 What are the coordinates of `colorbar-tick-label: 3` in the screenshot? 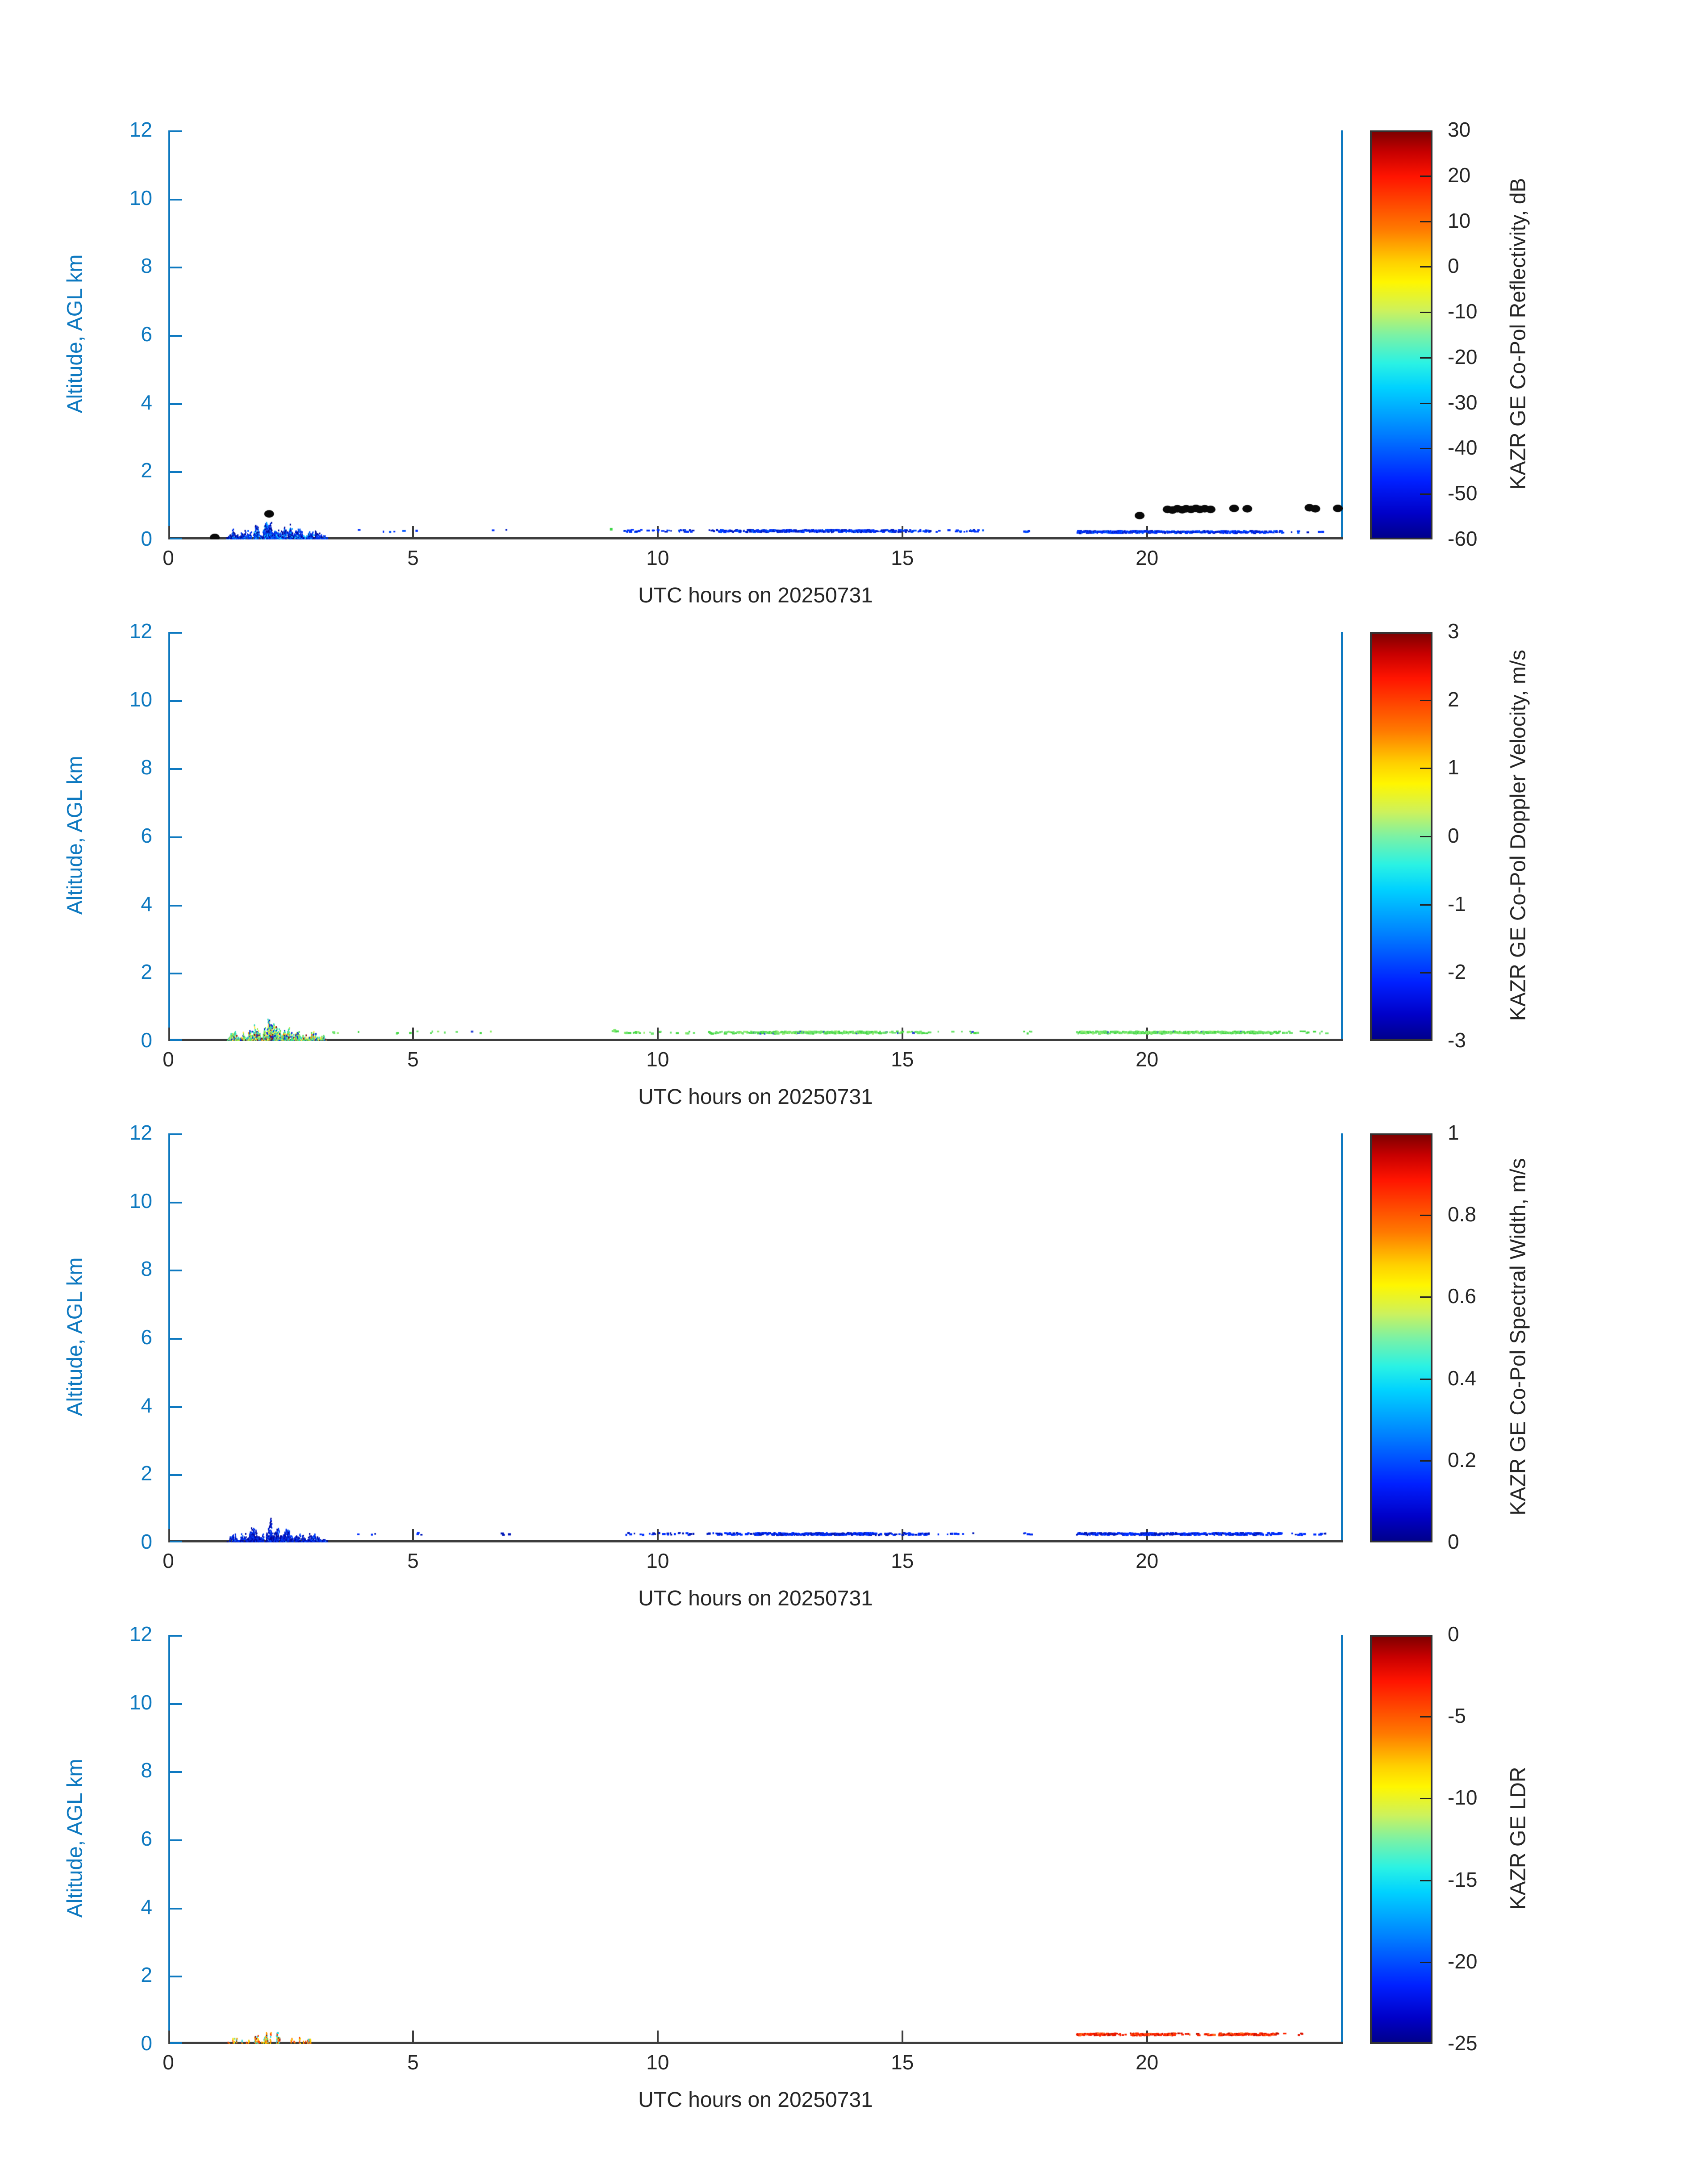 It's located at (1453, 631).